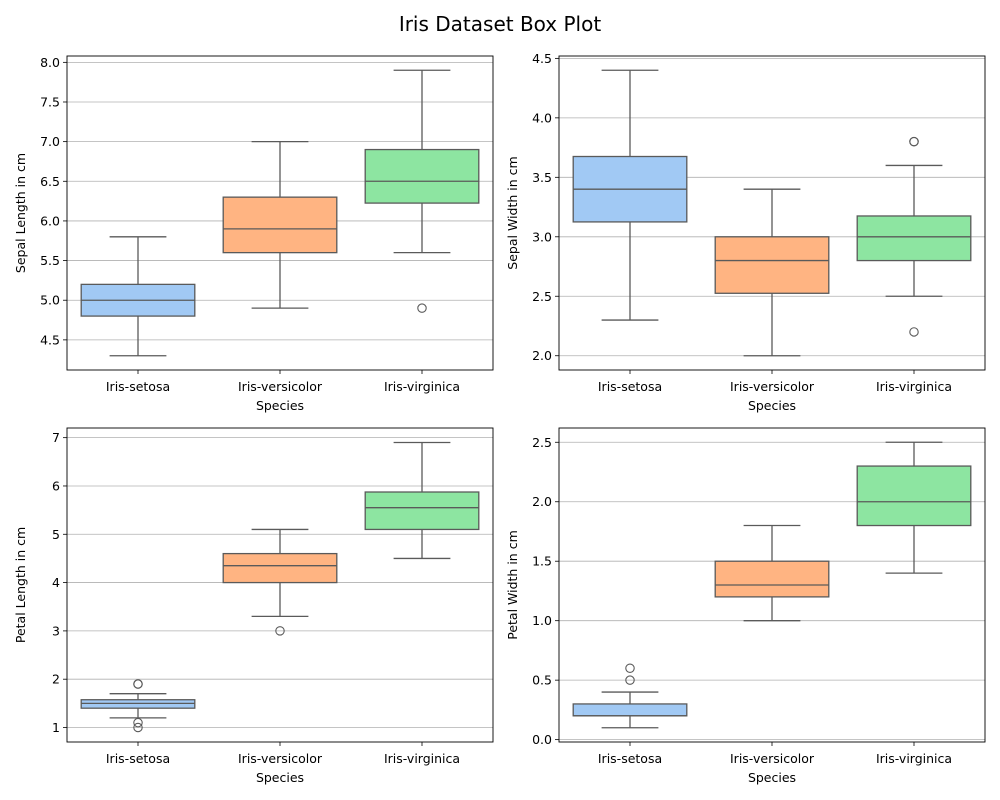 Image resolution: width=1000 pixels, height=800 pixels. What do you see at coordinates (20, 213) in the screenshot?
I see `y-axis-label: Sepal Length in cm` at bounding box center [20, 213].